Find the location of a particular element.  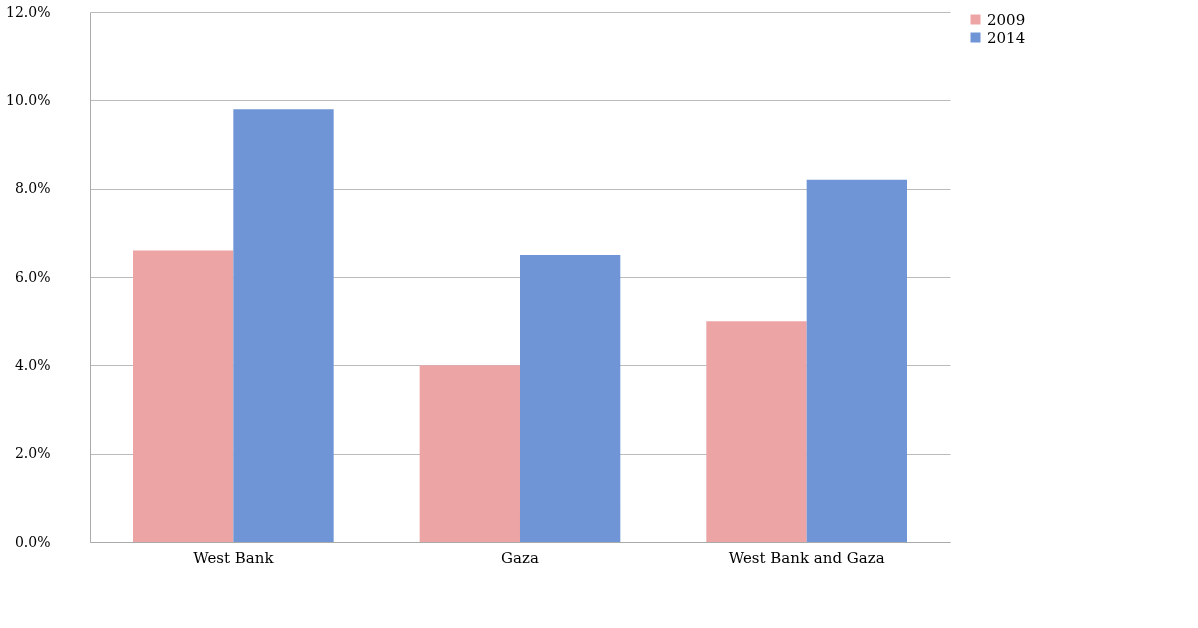

x-tick-label: West Bank is located at coordinates (234, 557).